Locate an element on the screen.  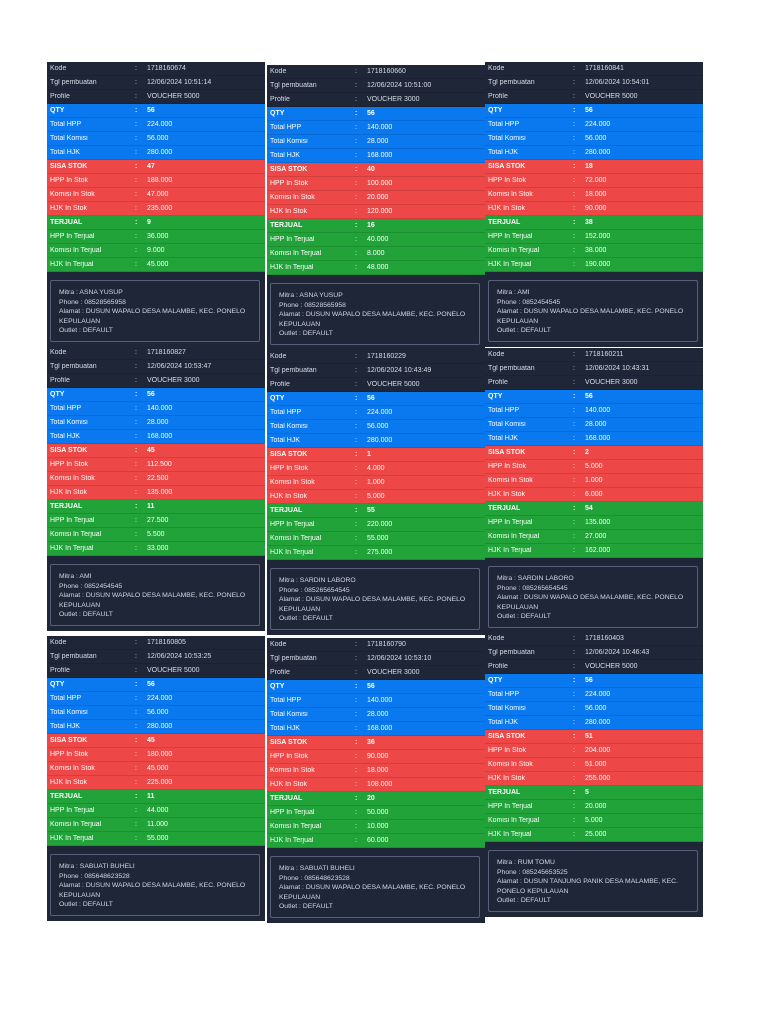
hjk-terjual-row: HJK In Terjual: 275.000 is located at coordinates (376, 553).